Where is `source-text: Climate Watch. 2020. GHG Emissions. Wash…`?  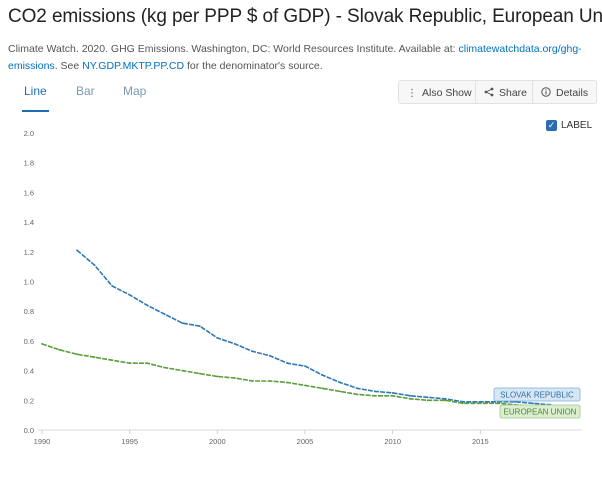 source-text: Climate Watch. 2020. GHG Emissions. Wash… is located at coordinates (233, 49).